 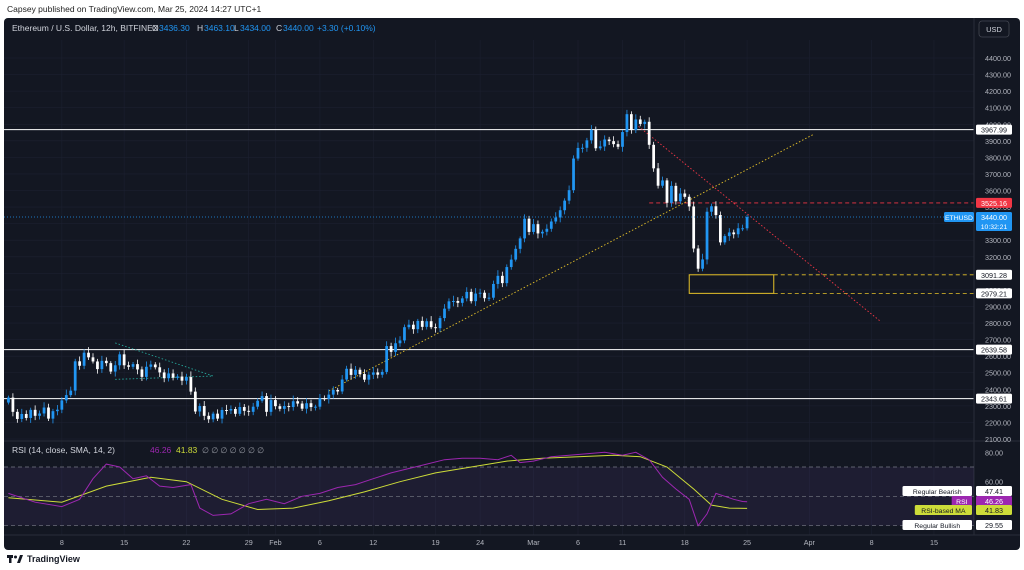 I want to click on price-tick-label: 2700.00, so click(x=998, y=340).